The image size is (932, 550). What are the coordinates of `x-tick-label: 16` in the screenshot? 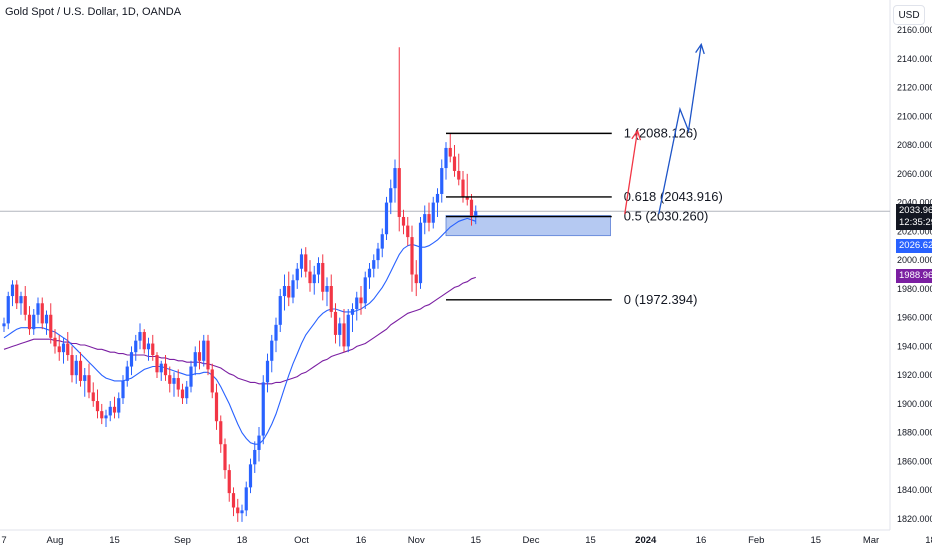 It's located at (361, 540).